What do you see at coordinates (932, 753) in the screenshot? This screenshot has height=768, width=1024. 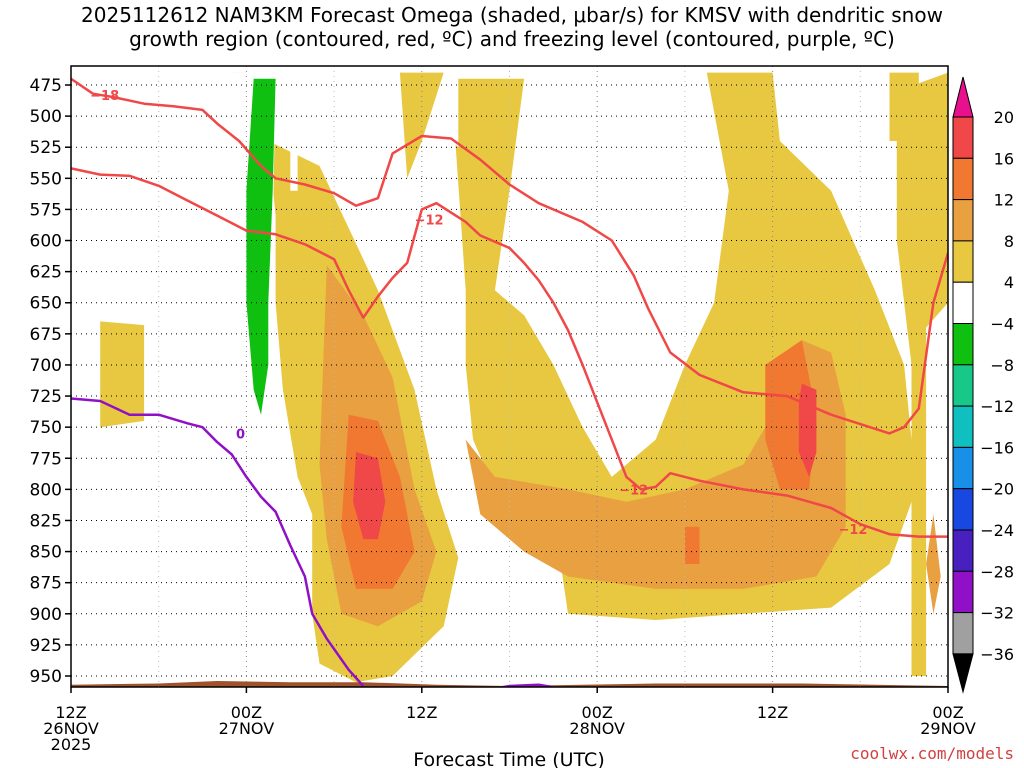 I see `site-credit: coolwx.com/models` at bounding box center [932, 753].